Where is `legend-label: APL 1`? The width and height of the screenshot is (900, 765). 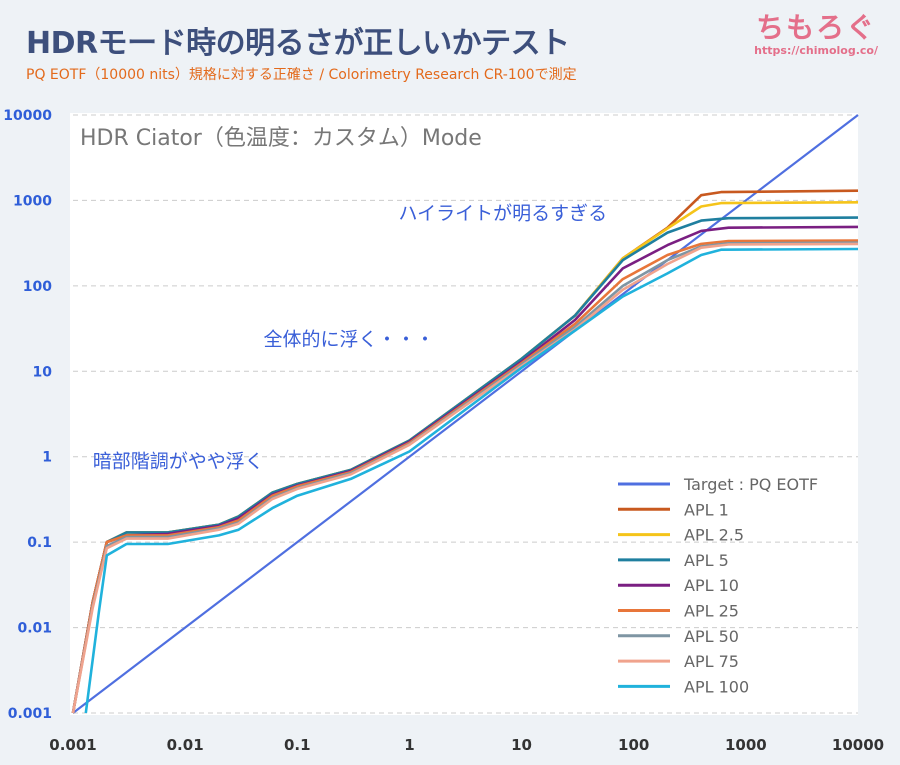 legend-label: APL 1 is located at coordinates (706, 509).